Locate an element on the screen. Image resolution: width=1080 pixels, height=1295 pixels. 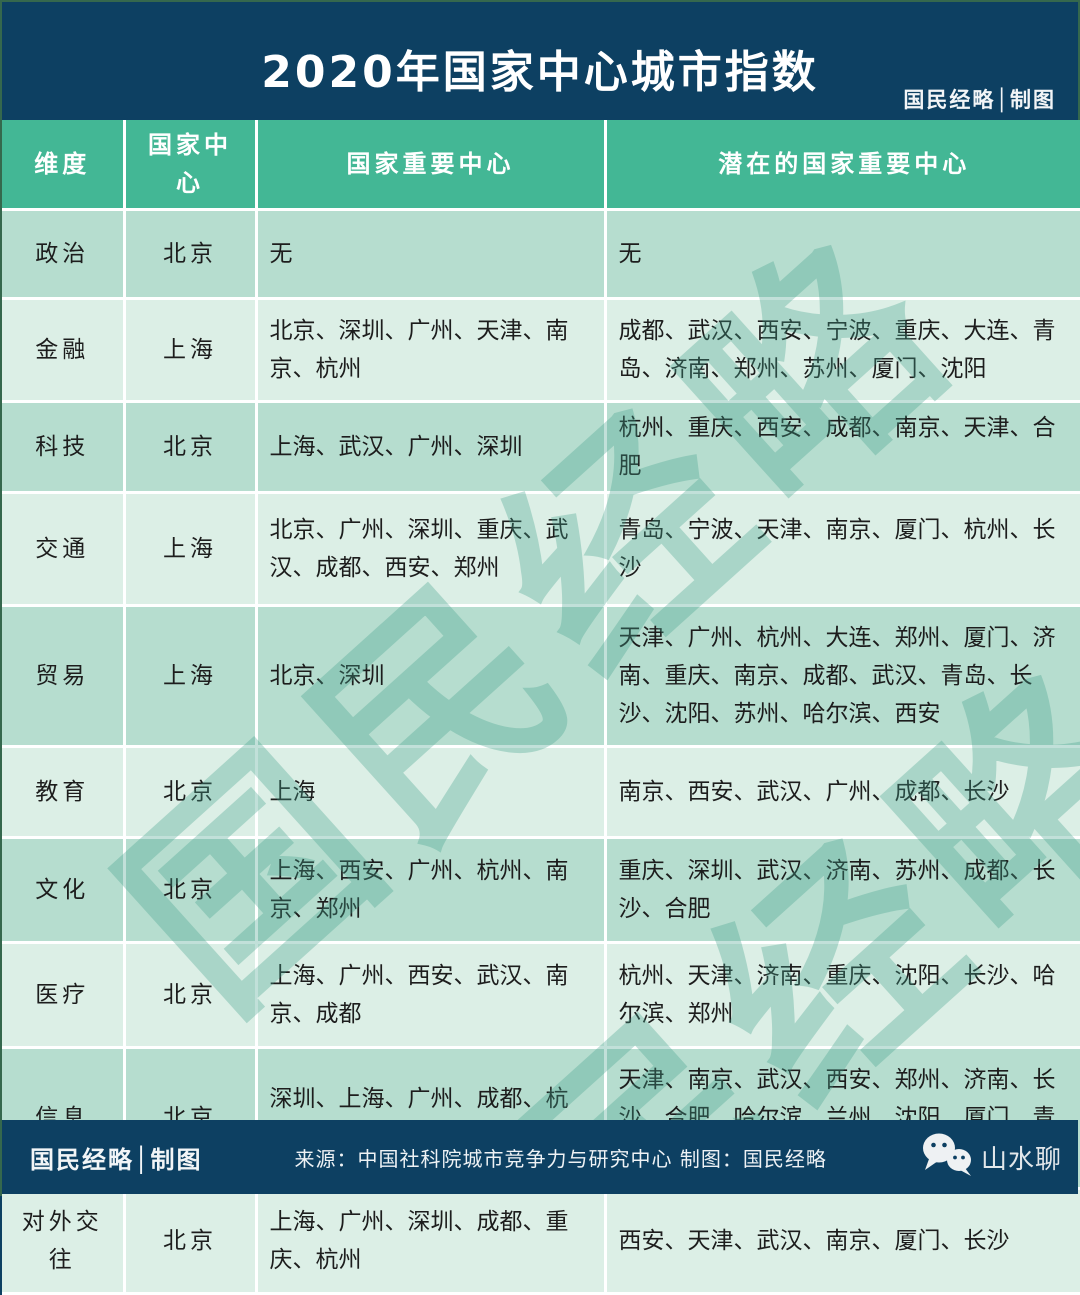
important-centers-cell: 北京、深圳 is located at coordinates (430, 676).